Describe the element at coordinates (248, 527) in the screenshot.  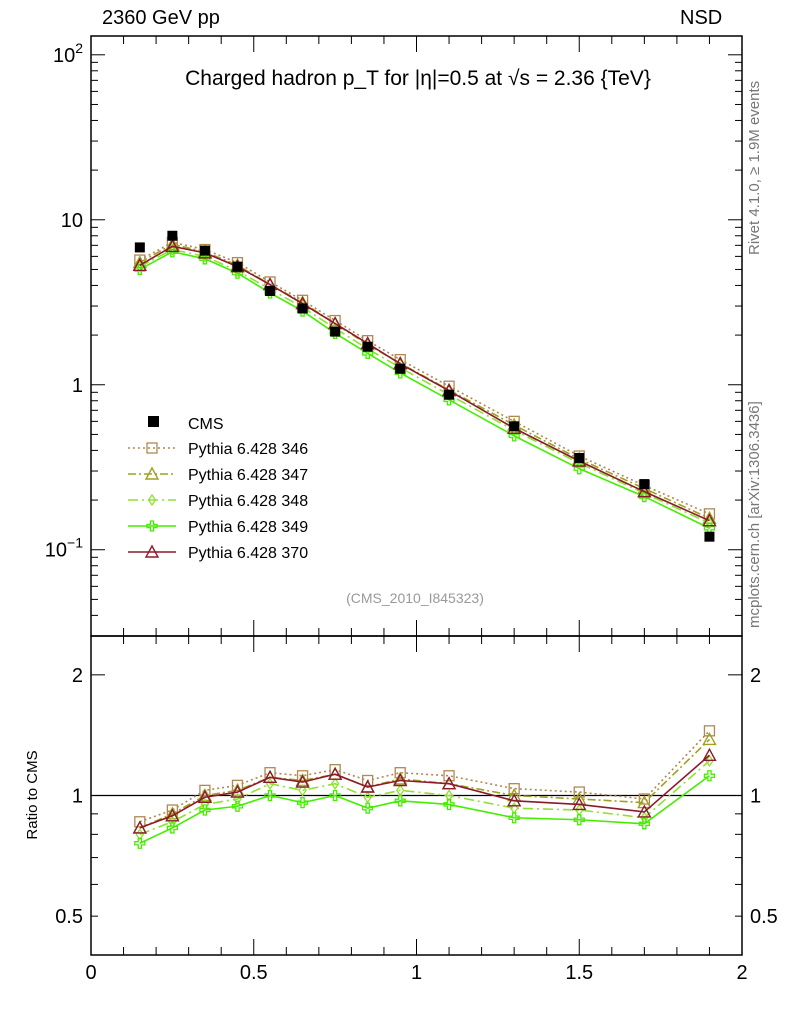
I see `legend-label-3: Pythia 6.428 349` at that location.